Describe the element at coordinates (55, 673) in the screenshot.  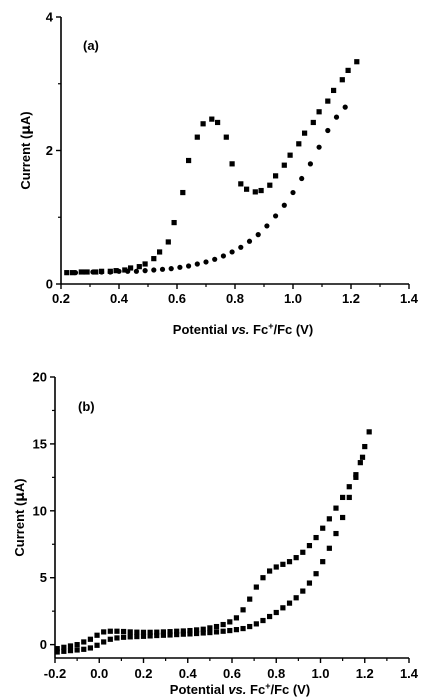
I see `x-tick-label: -0.2` at that location.